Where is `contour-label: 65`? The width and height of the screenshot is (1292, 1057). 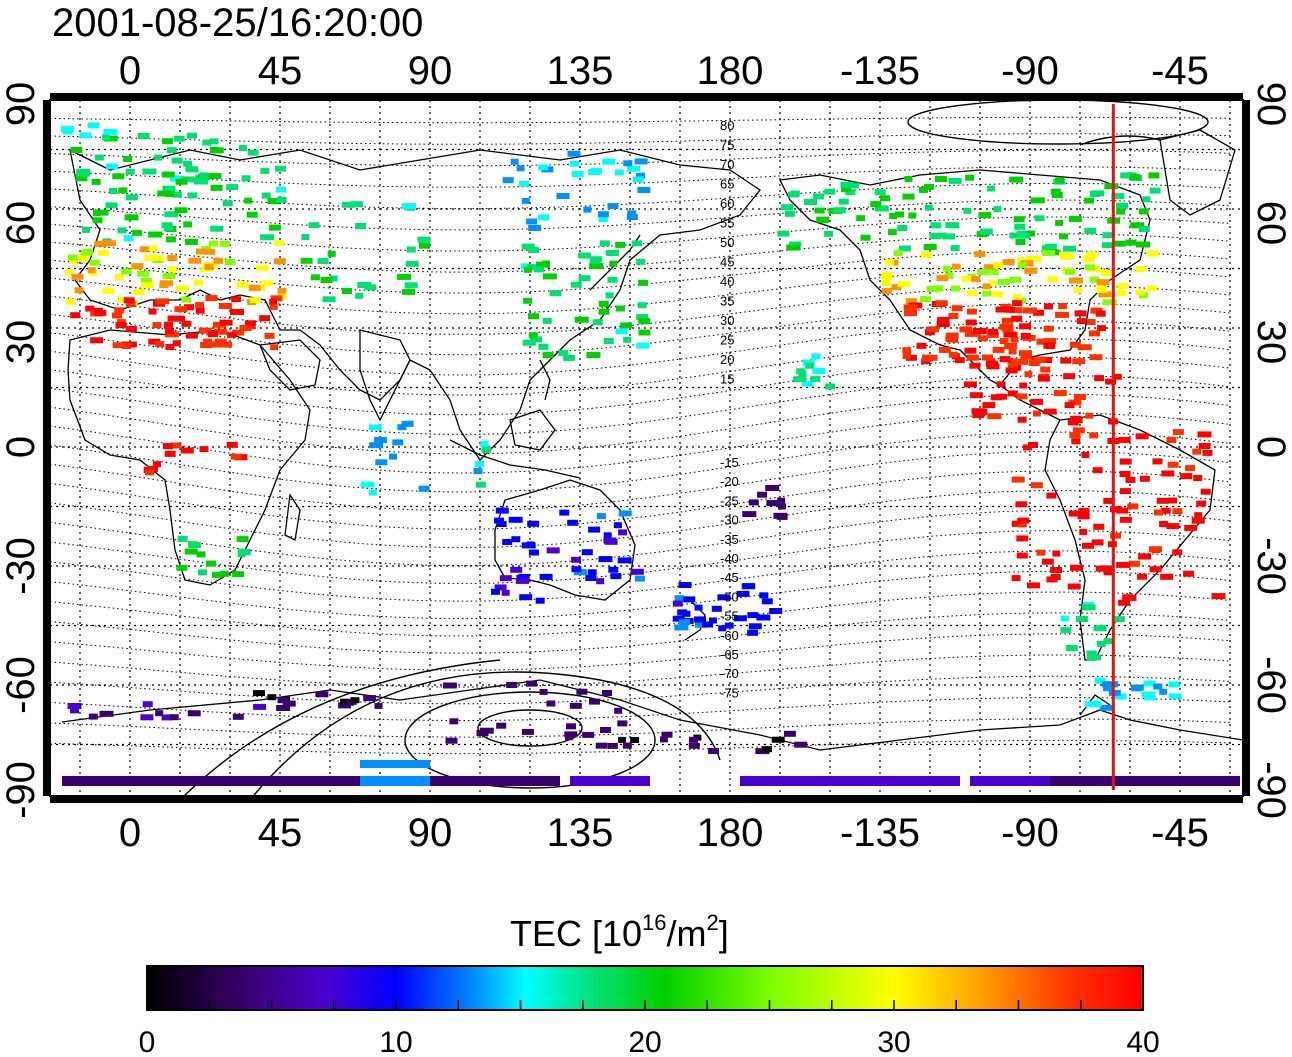
contour-label: 65 is located at coordinates (727, 184).